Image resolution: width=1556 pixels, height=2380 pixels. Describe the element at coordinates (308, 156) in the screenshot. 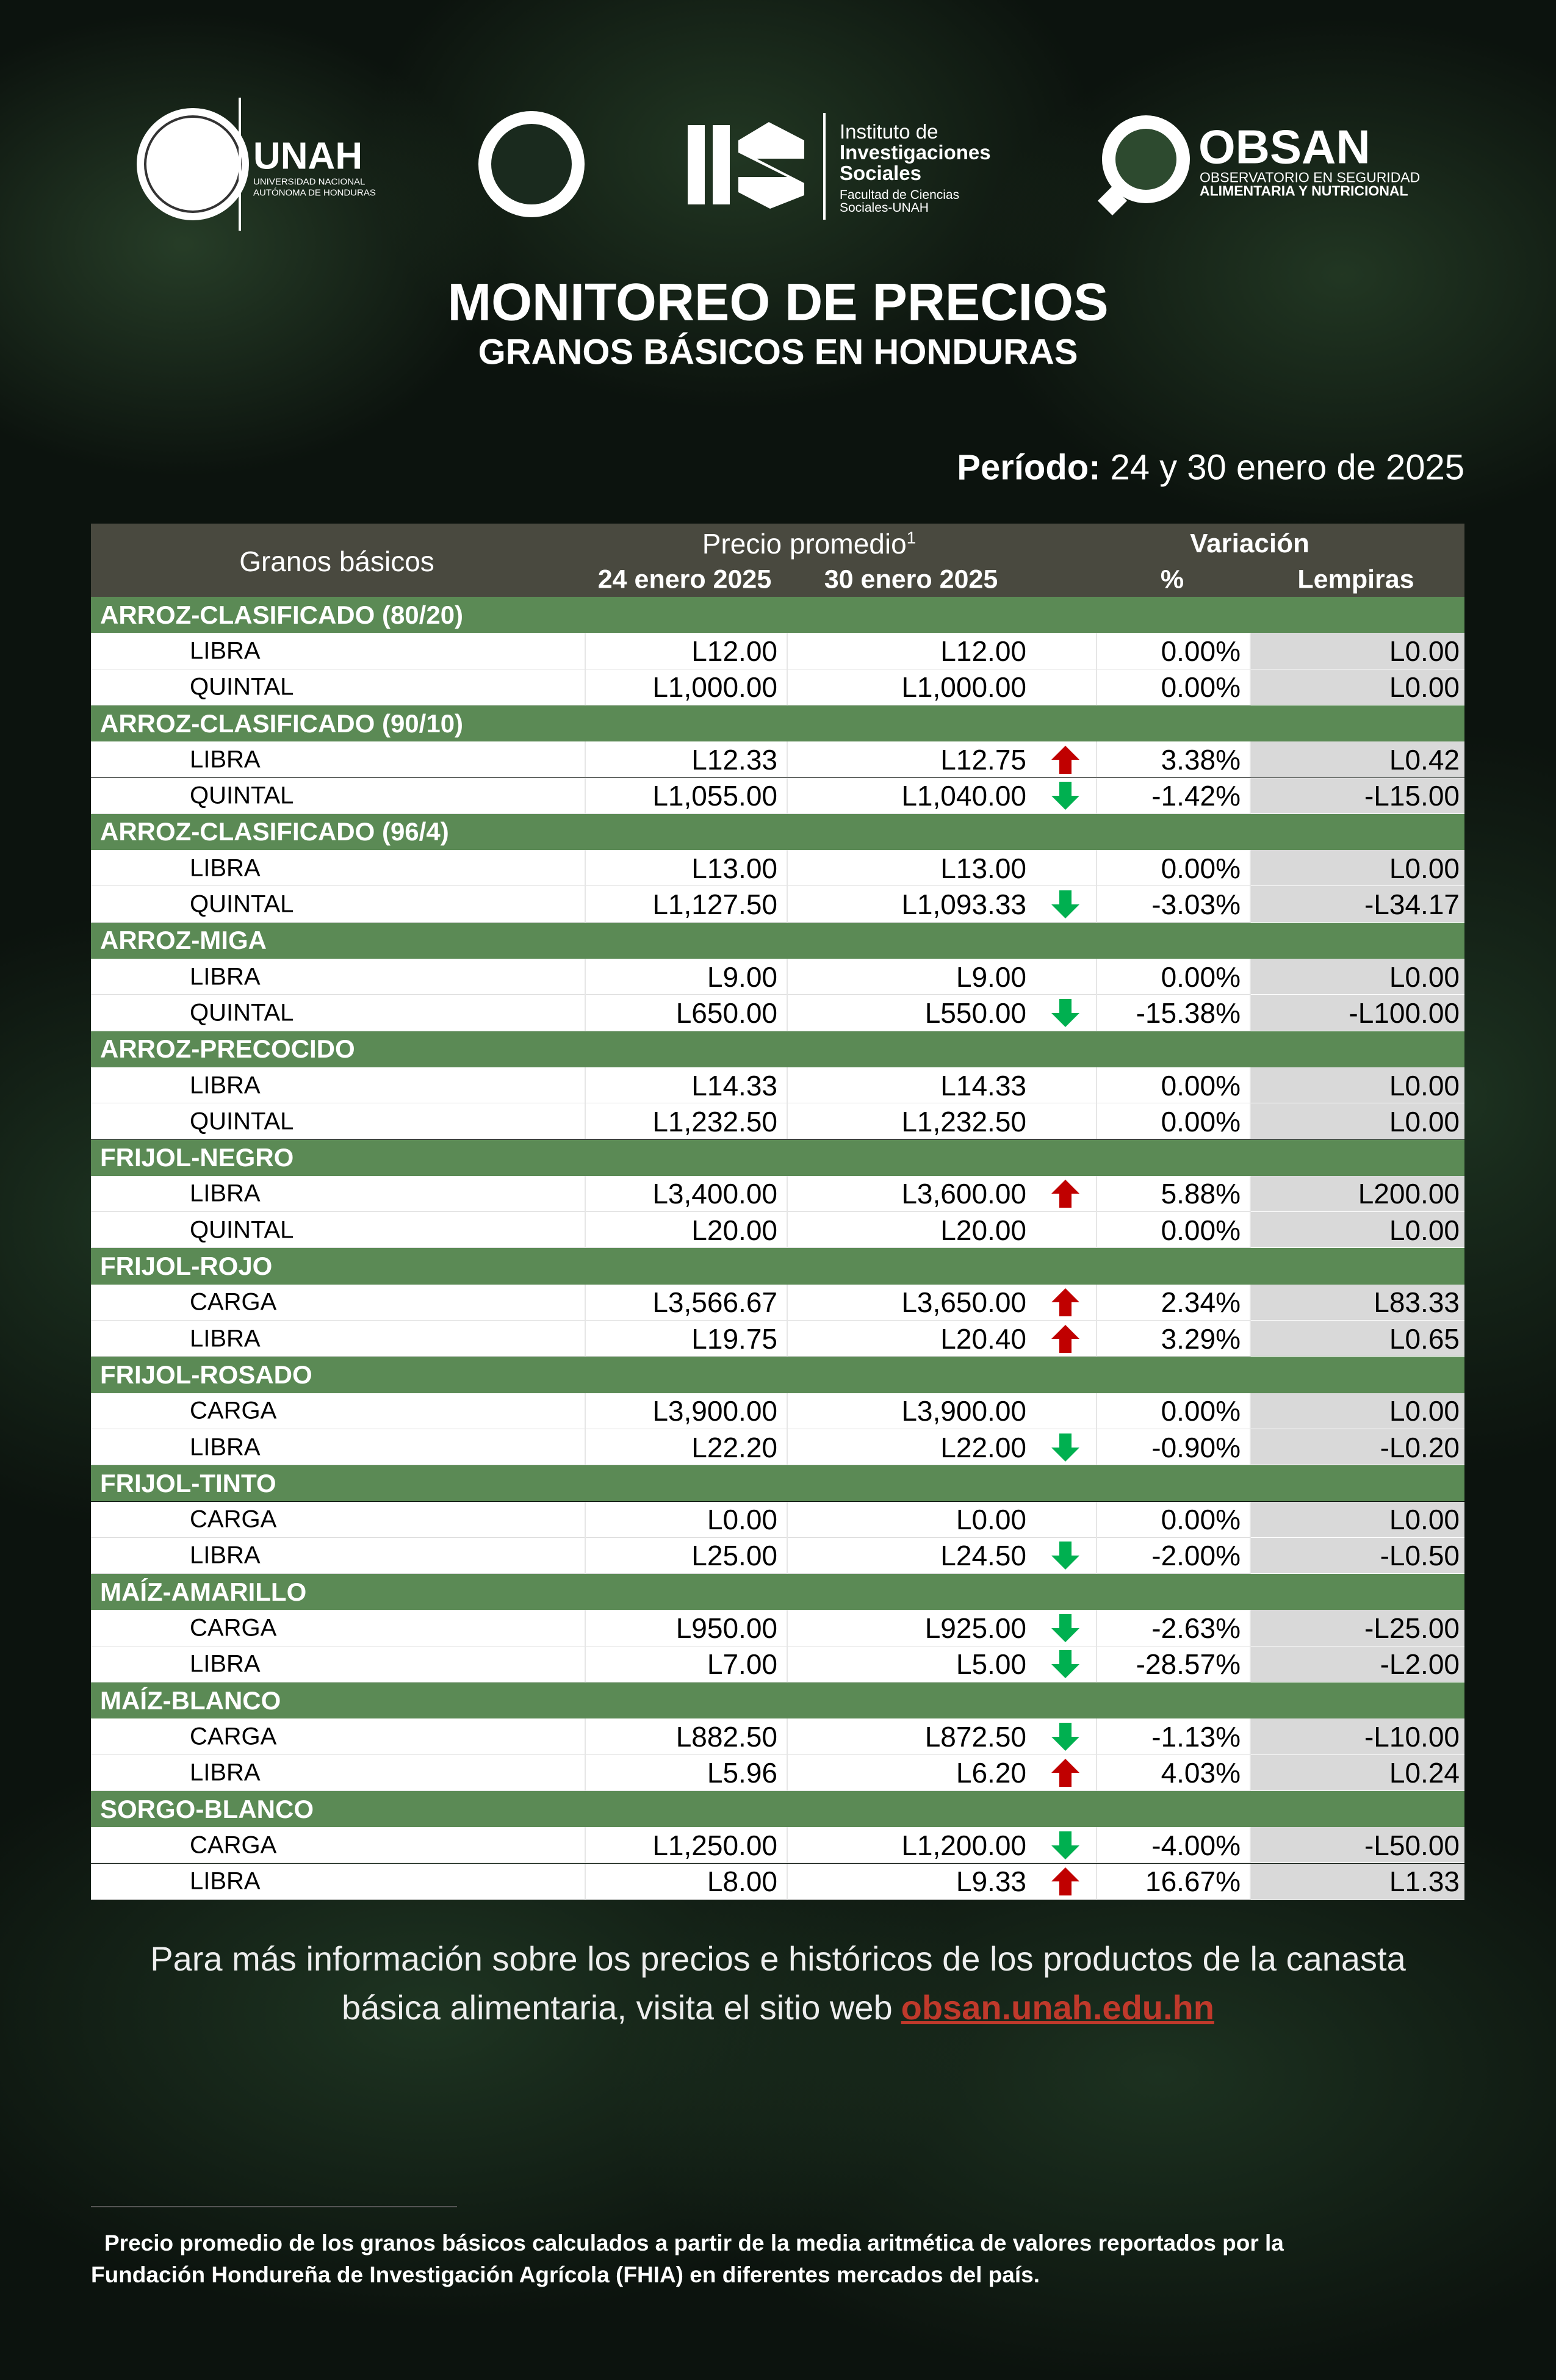

I see `unah-name: UNAH` at that location.